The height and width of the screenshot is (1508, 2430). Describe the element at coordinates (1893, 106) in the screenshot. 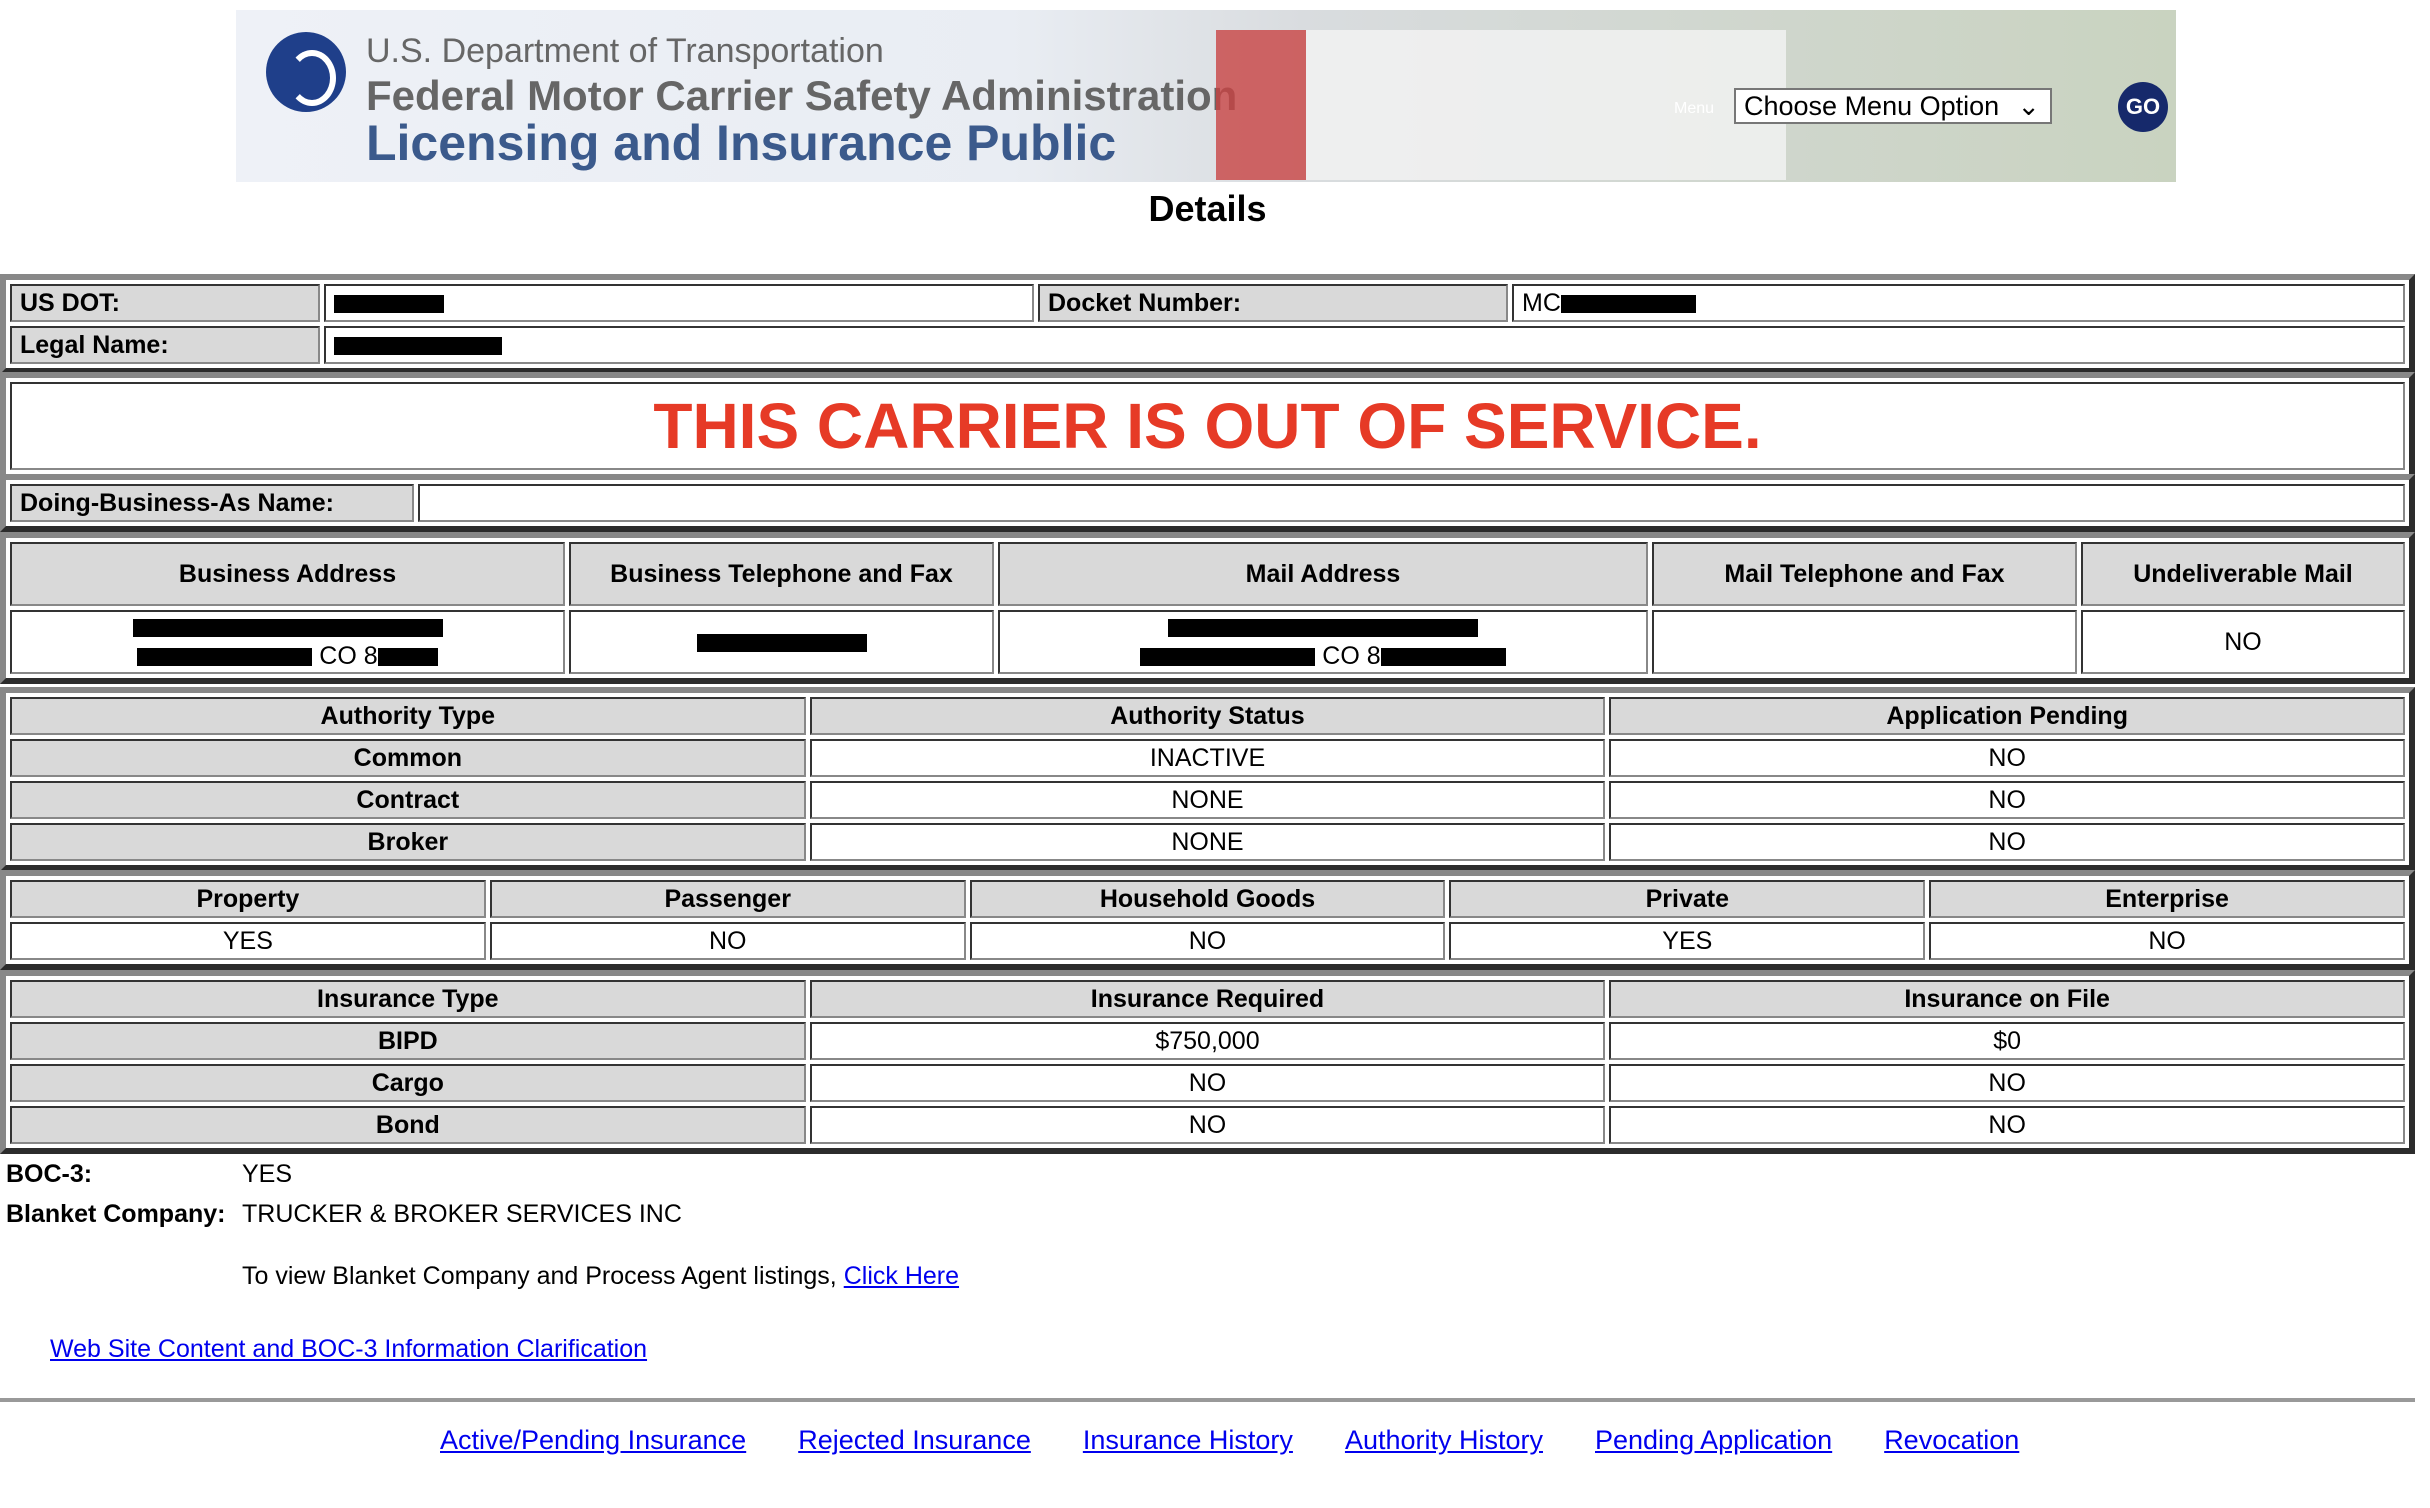

I see `menu-select: Choose Menu Option ⌄` at that location.